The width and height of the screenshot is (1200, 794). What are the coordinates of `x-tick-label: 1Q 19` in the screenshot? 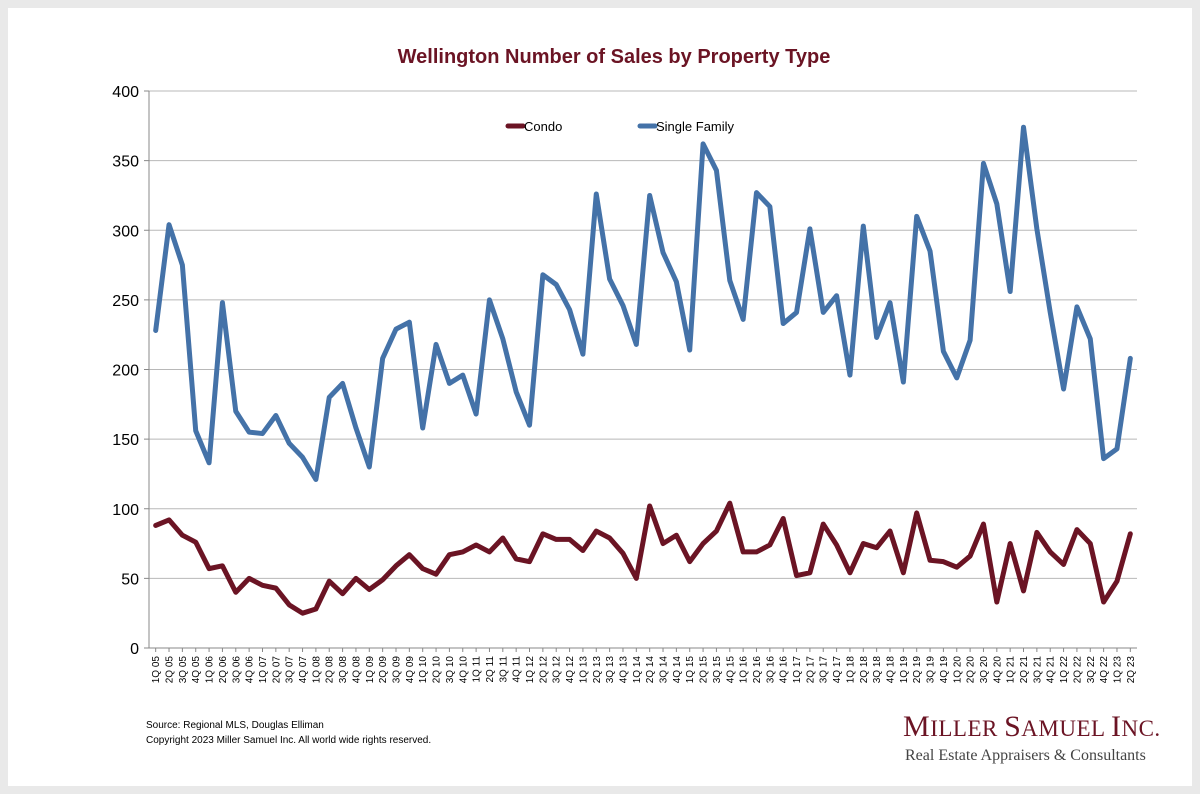 It's located at (904, 670).